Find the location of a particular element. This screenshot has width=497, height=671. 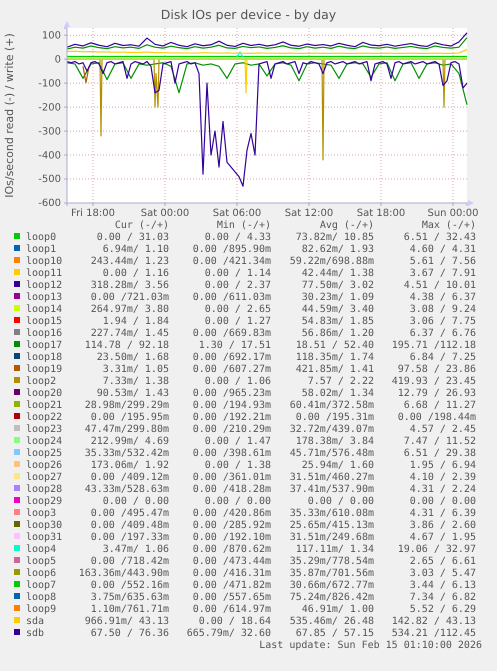

legend-label: loop28 is located at coordinates (44, 489).